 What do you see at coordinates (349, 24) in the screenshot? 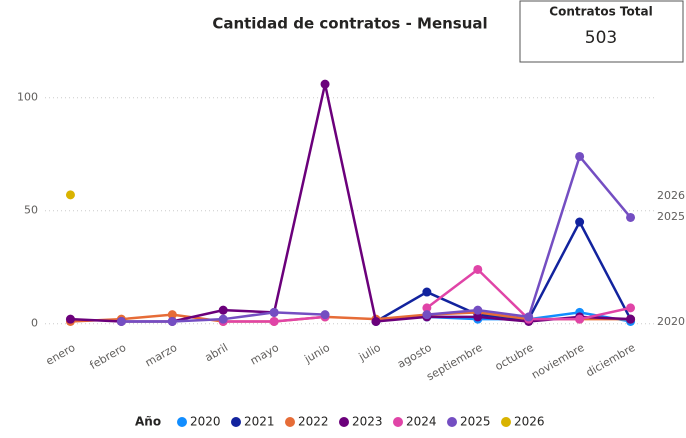
I see `chart-title: Cantidad de contratos - Mensual` at bounding box center [349, 24].